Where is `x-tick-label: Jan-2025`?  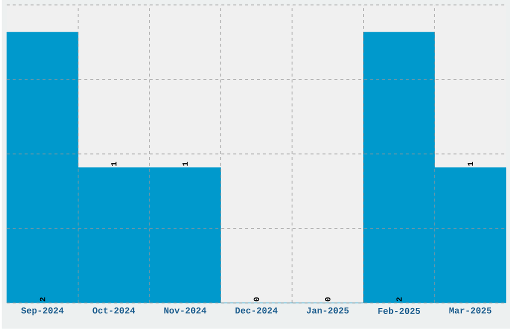 x-tick-label: Jan-2025 is located at coordinates (327, 311).